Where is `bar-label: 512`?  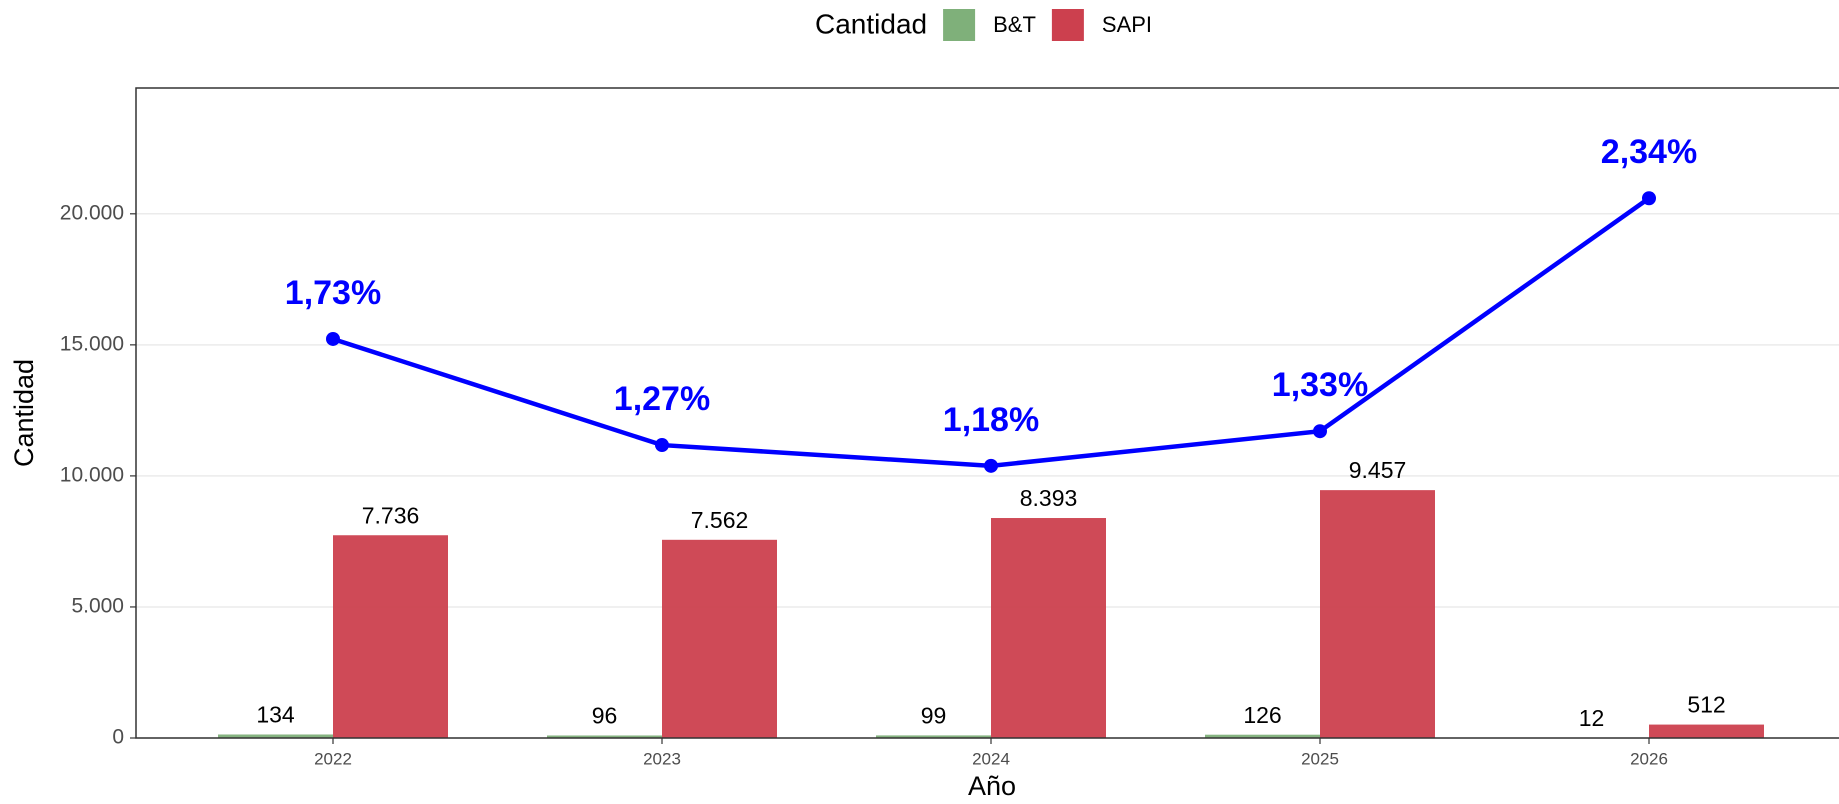 bar-label: 512 is located at coordinates (1706, 705).